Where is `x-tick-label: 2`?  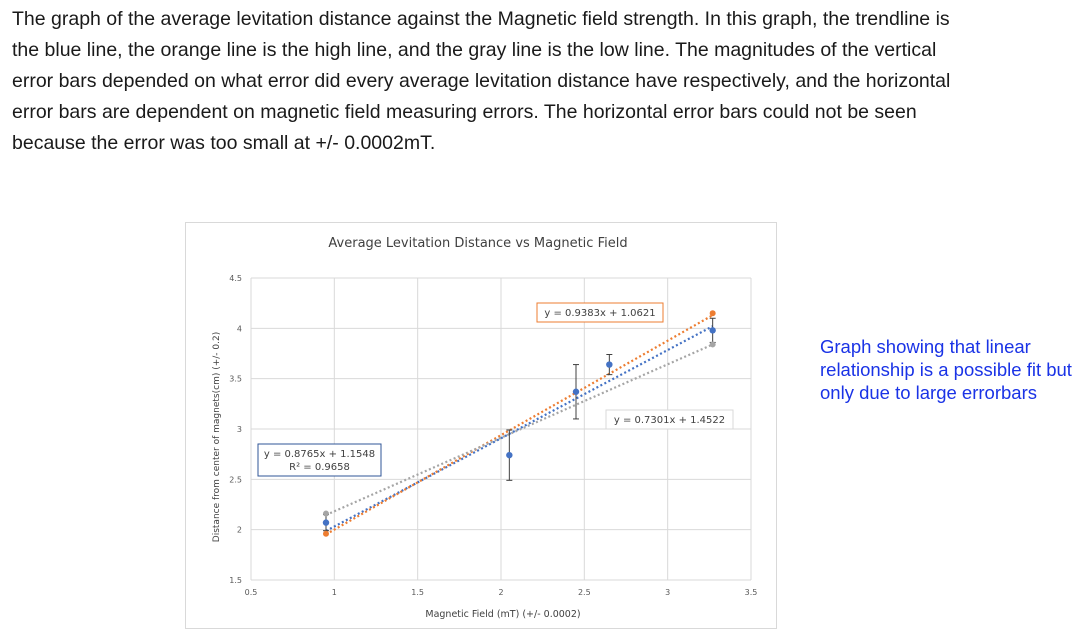
x-tick-label: 2 is located at coordinates (500, 592).